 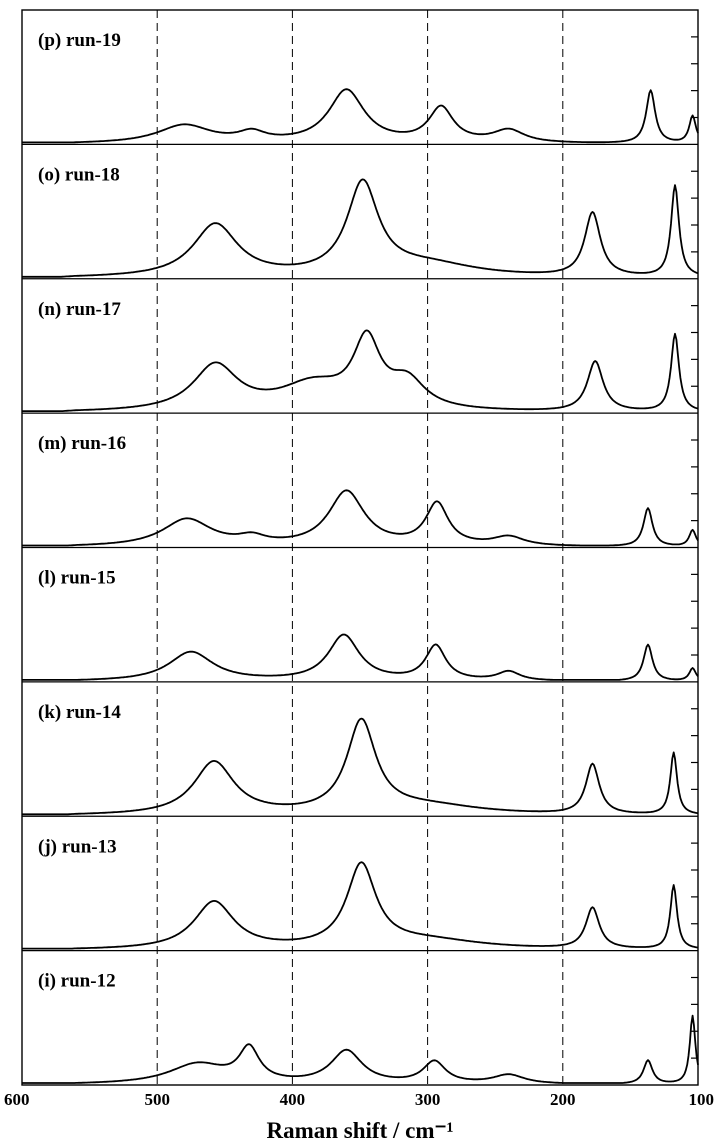 What do you see at coordinates (79, 712) in the screenshot?
I see `panel-label: (k) run-14` at bounding box center [79, 712].